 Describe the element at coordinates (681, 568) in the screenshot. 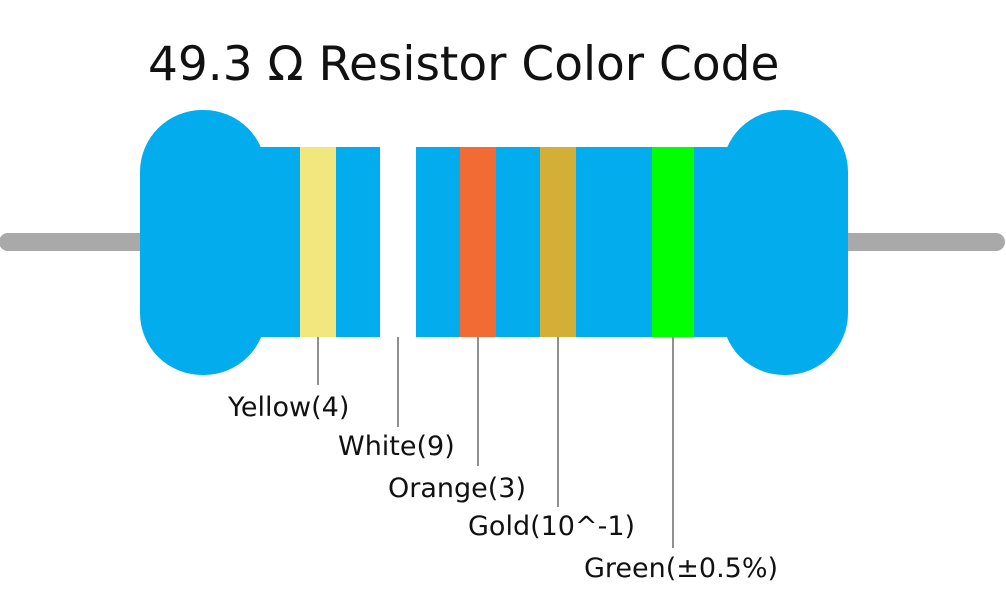

I see `band-label: Green(±0.5%)` at that location.